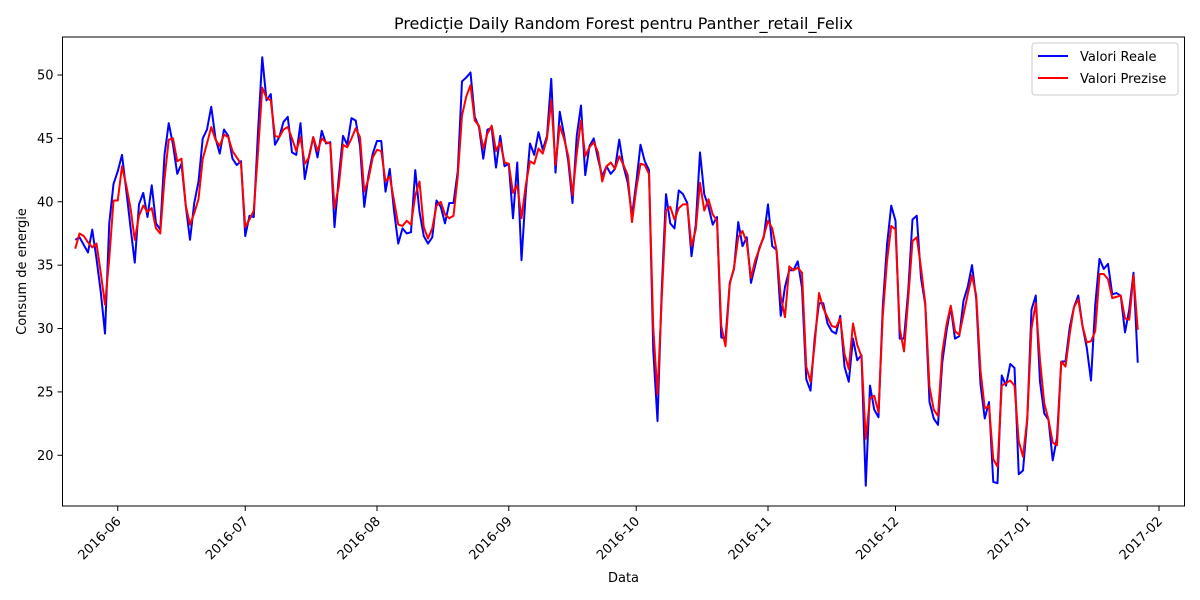  What do you see at coordinates (45, 329) in the screenshot?
I see `y-tick-label: 30` at bounding box center [45, 329].